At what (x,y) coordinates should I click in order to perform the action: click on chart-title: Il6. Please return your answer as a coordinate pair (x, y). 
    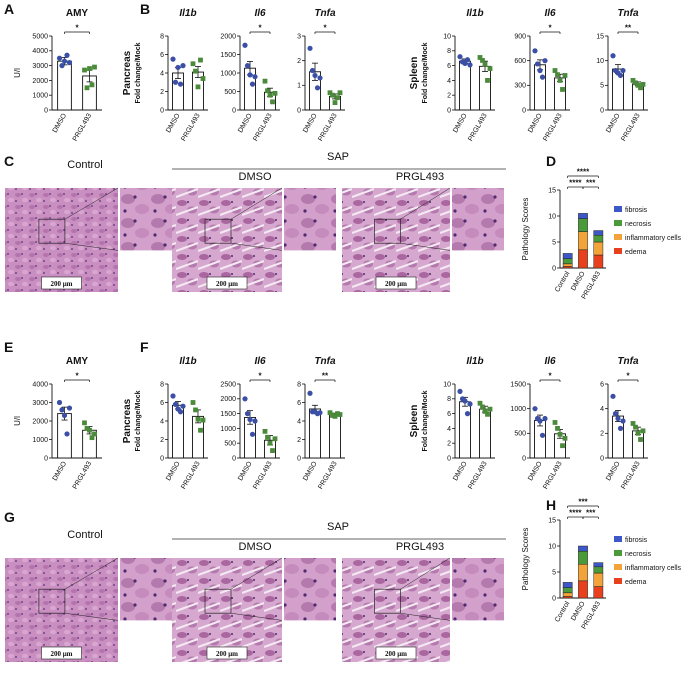
    Looking at the image, I should click on (550, 13).